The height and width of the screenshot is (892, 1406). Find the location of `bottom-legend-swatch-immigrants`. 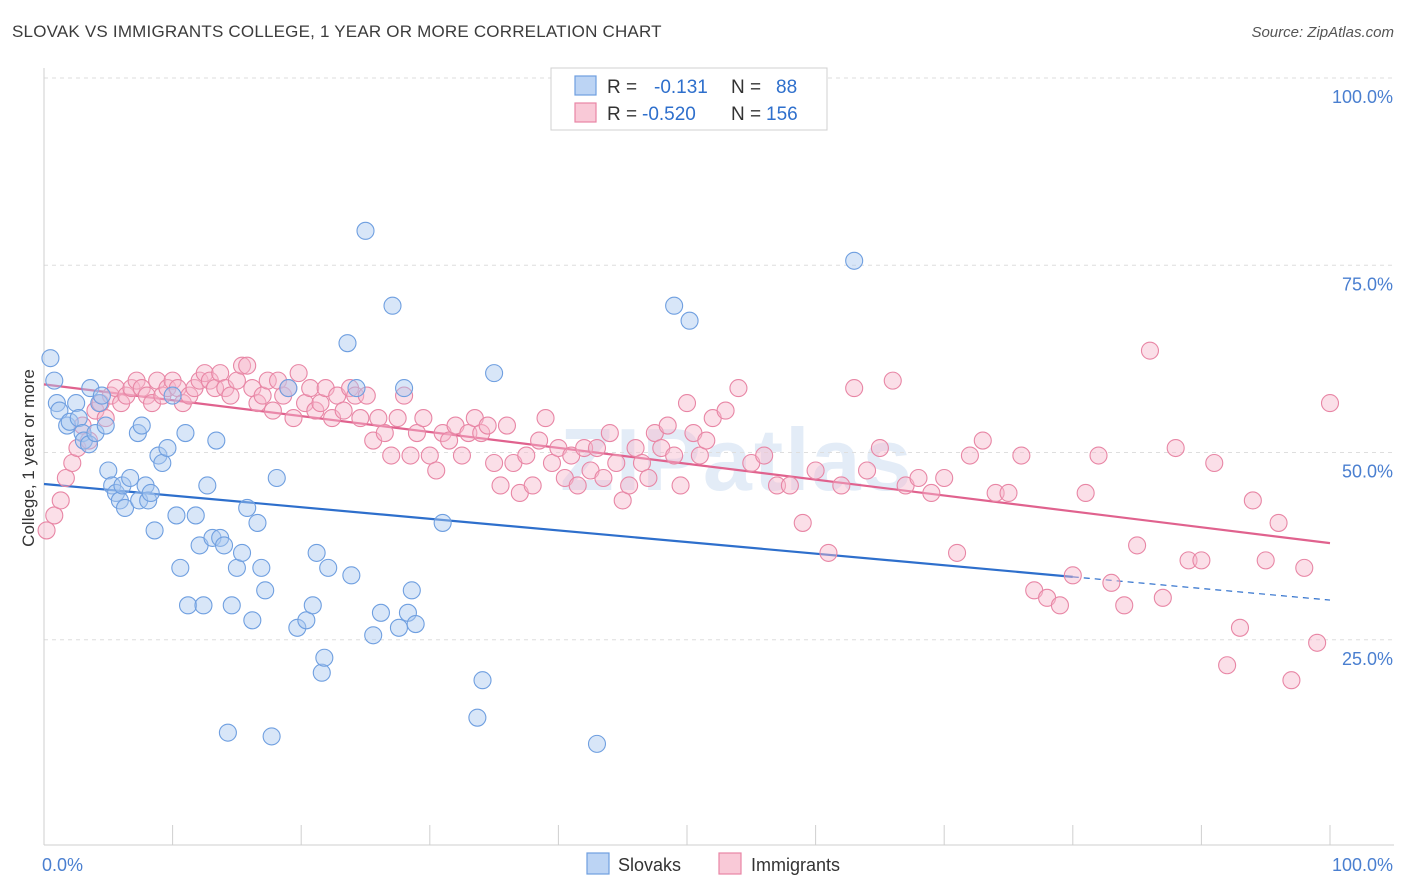

bottom-legend-swatch-immigrants is located at coordinates (730, 863).